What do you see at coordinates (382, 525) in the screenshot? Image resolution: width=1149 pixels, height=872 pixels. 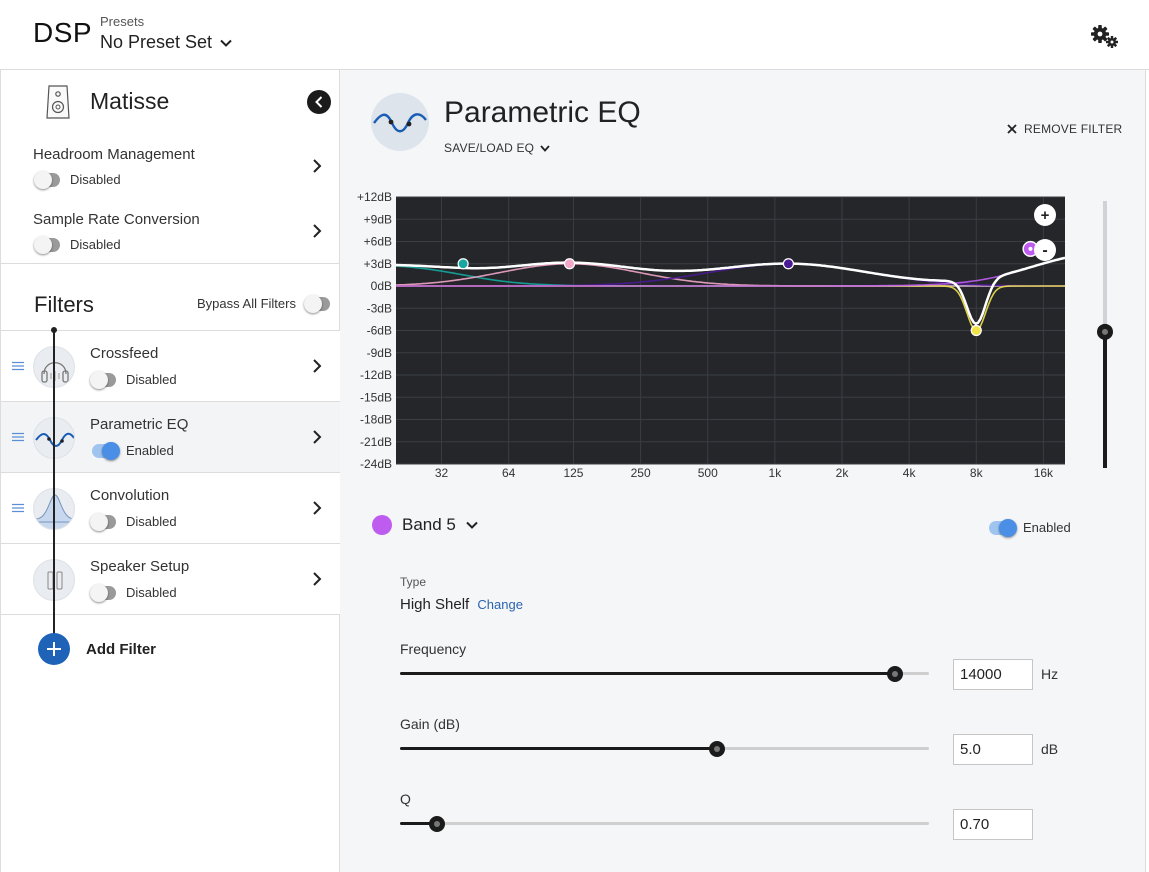 I see `band-color-dot` at bounding box center [382, 525].